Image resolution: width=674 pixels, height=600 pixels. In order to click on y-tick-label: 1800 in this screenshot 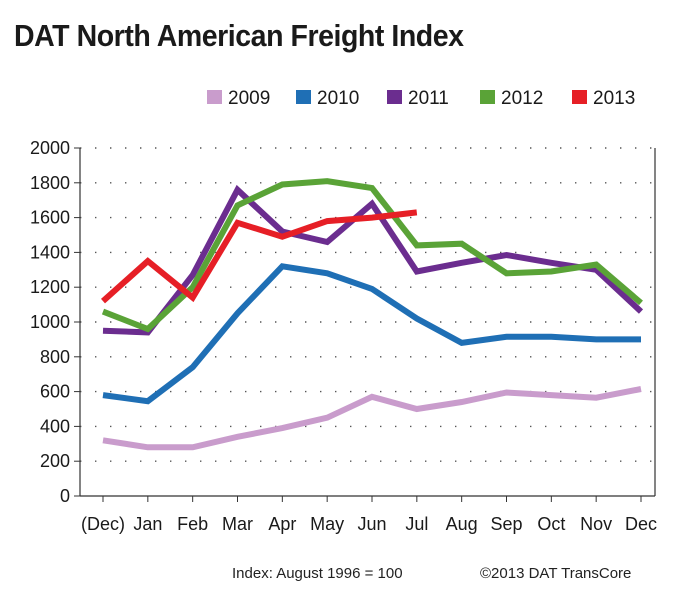, I will do `click(50, 183)`.